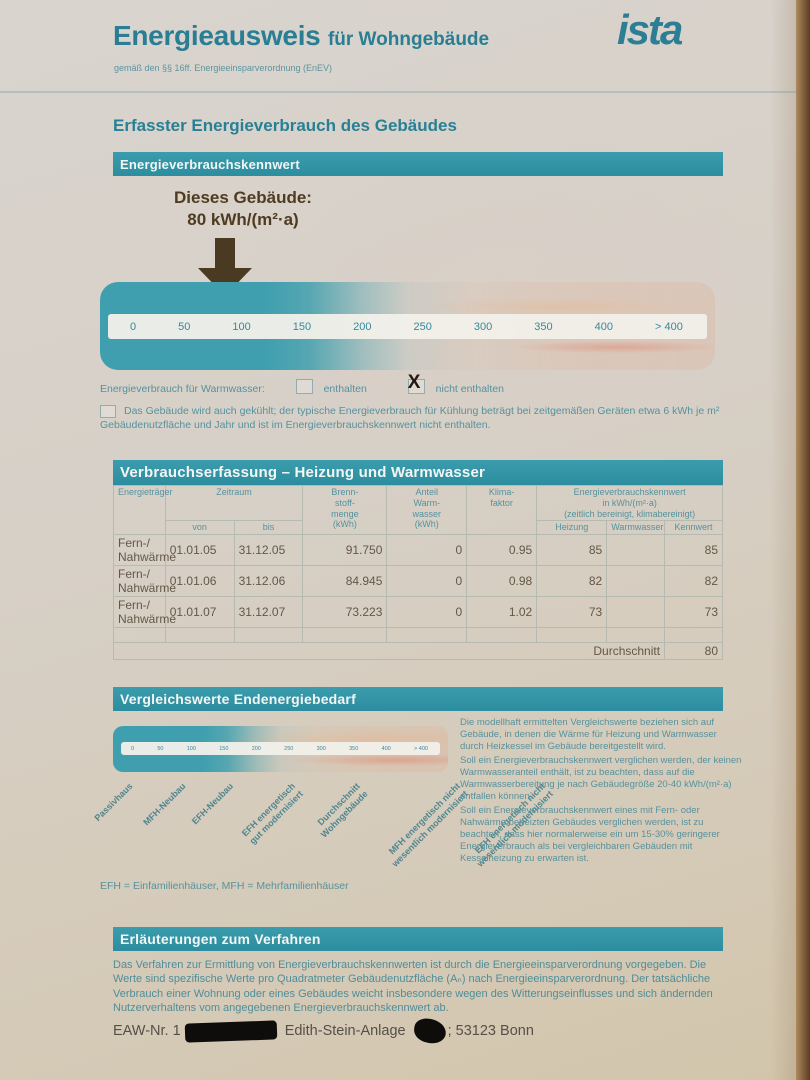 Image resolution: width=810 pixels, height=1080 pixels. Describe the element at coordinates (212, 804) in the screenshot. I see `category-efh-neubau: EFH-Neubau` at that location.